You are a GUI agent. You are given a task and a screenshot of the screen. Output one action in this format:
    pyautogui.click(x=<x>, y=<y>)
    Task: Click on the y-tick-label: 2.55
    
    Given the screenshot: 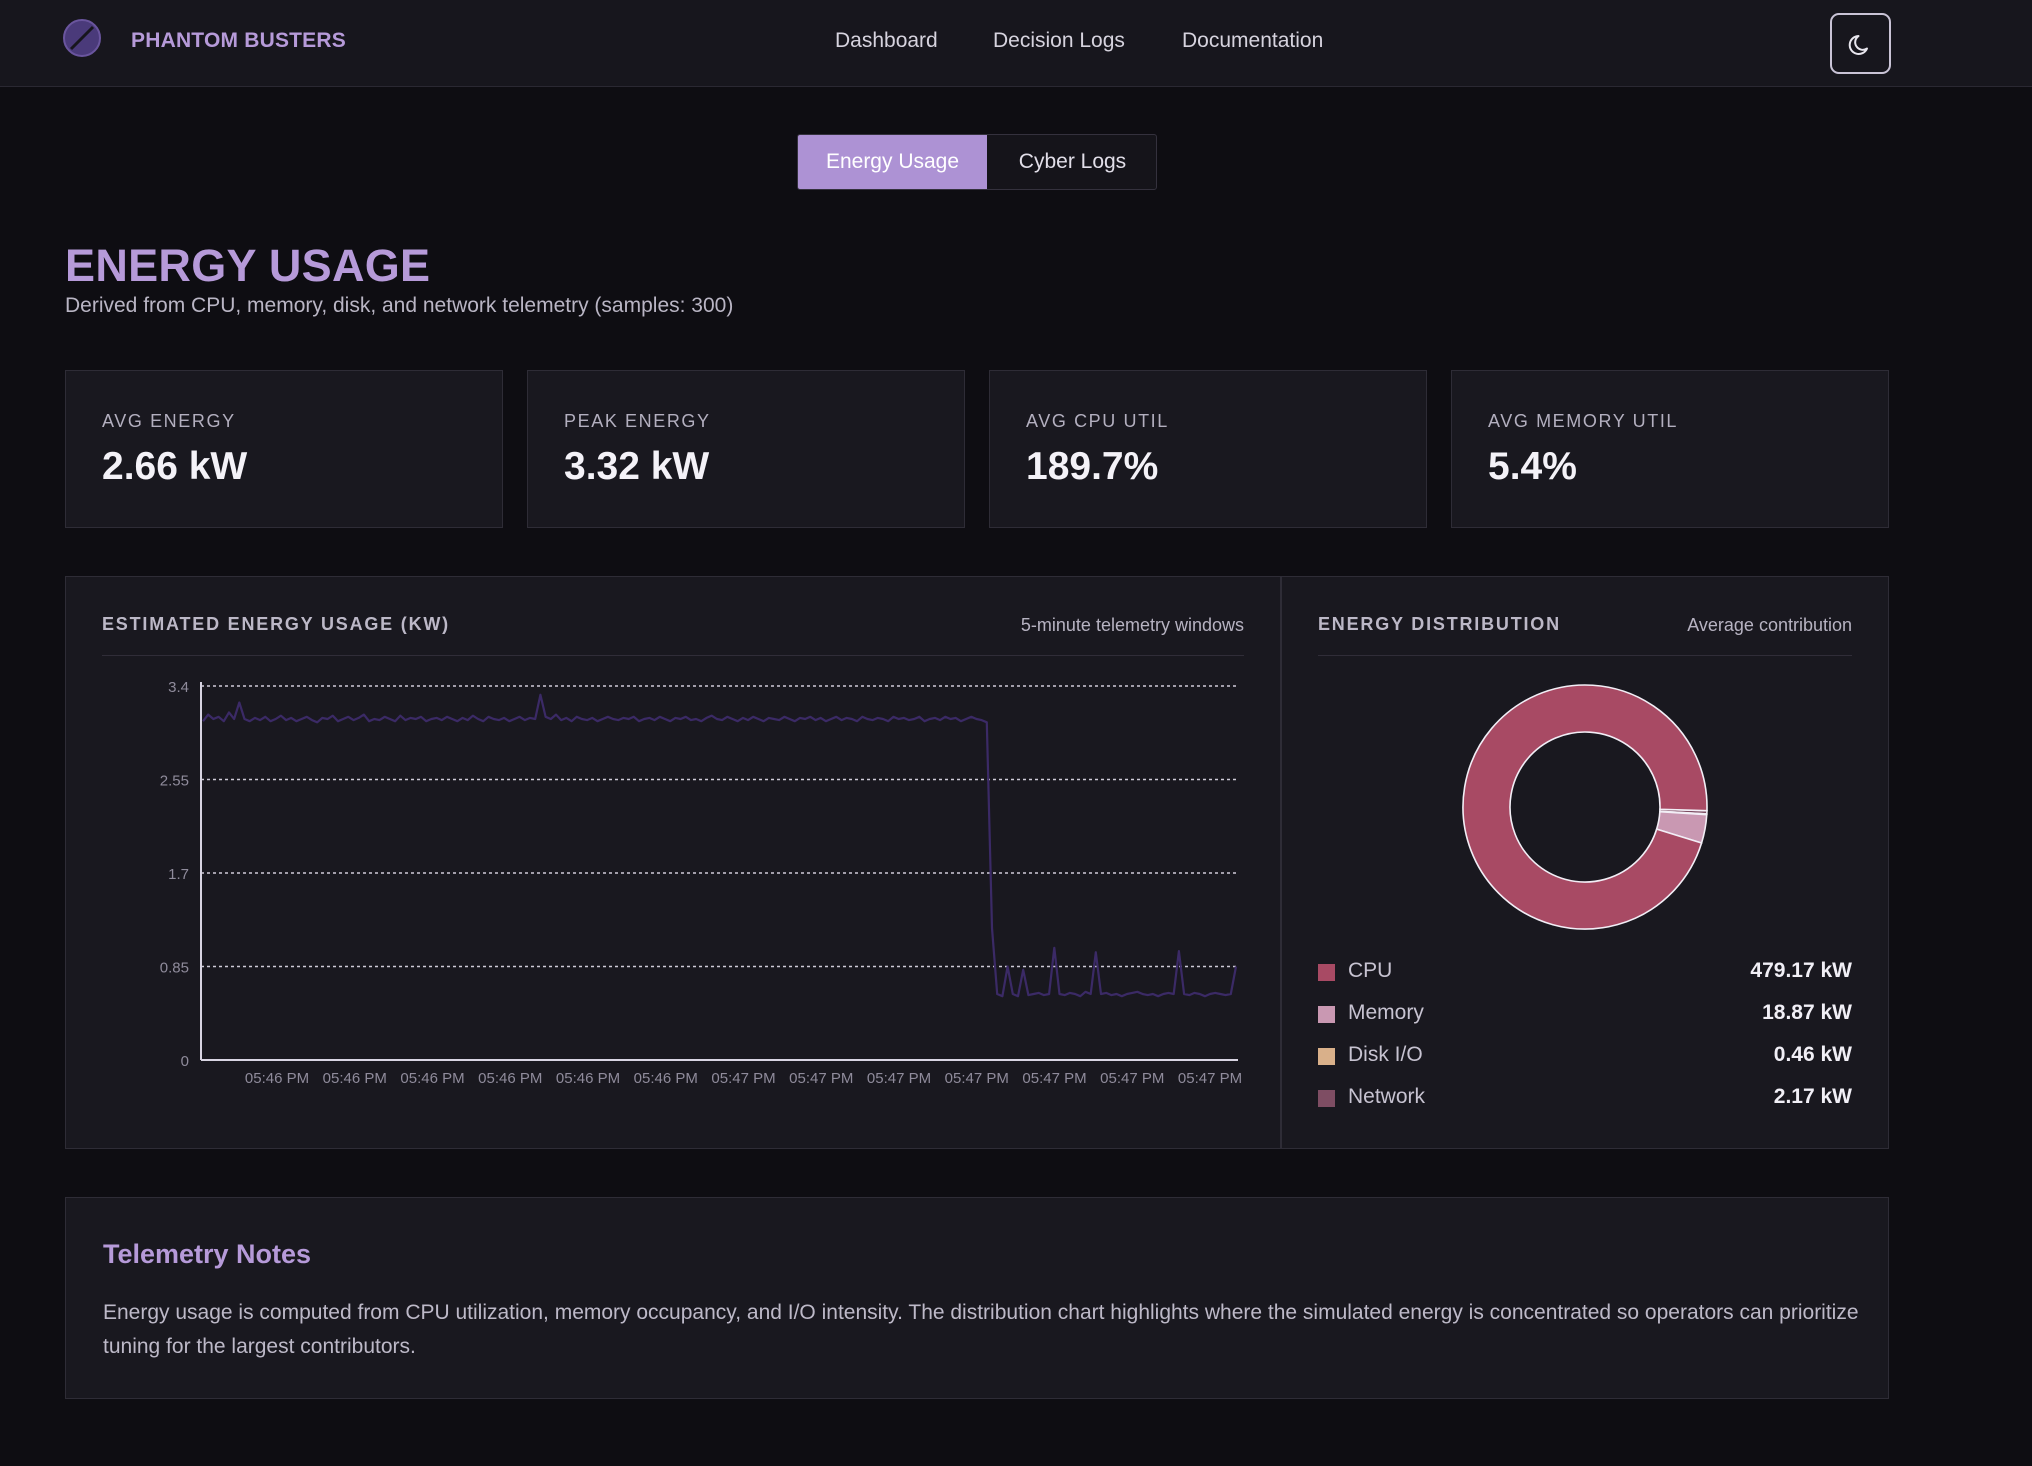 What is the action you would take?
    pyautogui.click(x=174, y=781)
    